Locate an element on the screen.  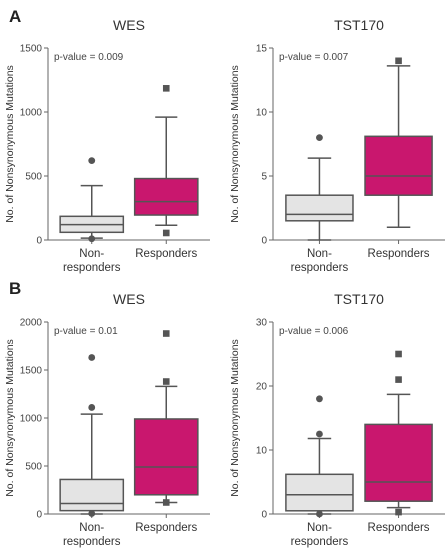
p-value-annotation: p-value = 0.006 is located at coordinates (314, 331).